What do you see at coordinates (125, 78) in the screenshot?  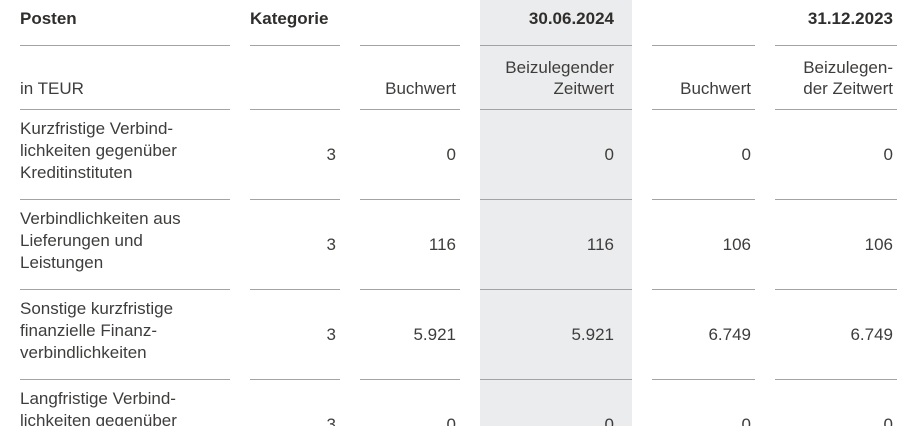 I see `header-unit: in TEUR` at bounding box center [125, 78].